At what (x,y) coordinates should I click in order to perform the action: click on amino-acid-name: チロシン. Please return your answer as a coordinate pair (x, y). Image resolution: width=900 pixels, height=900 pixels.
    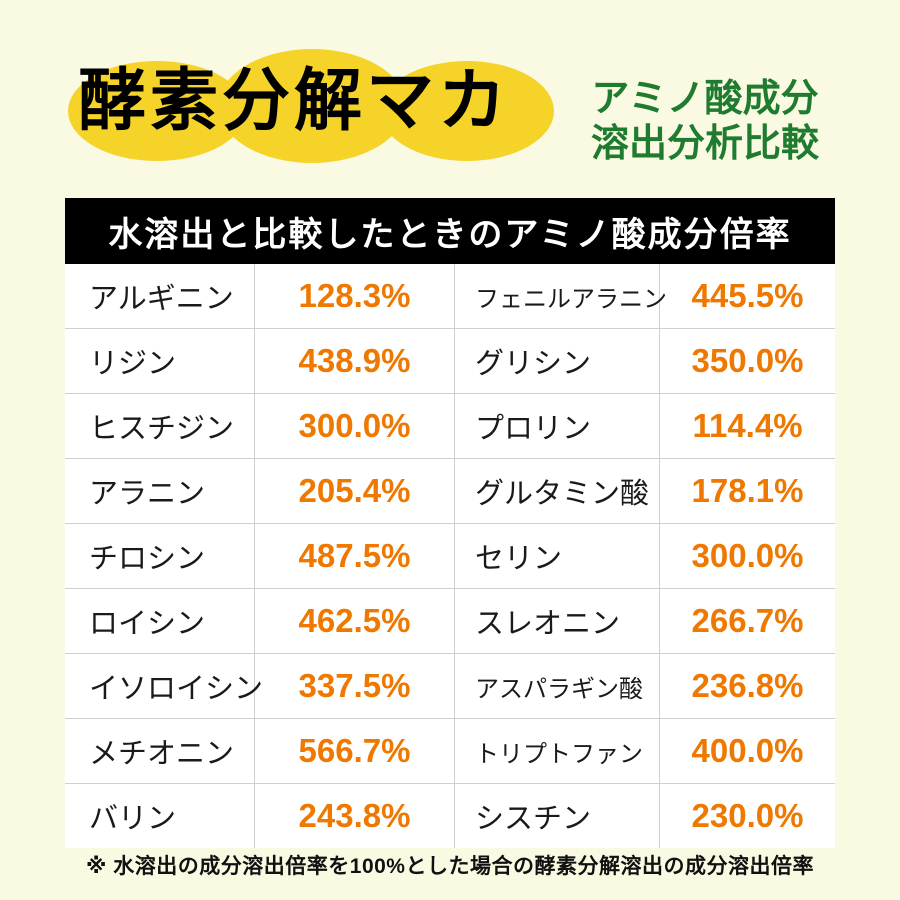
    Looking at the image, I should click on (160, 556).